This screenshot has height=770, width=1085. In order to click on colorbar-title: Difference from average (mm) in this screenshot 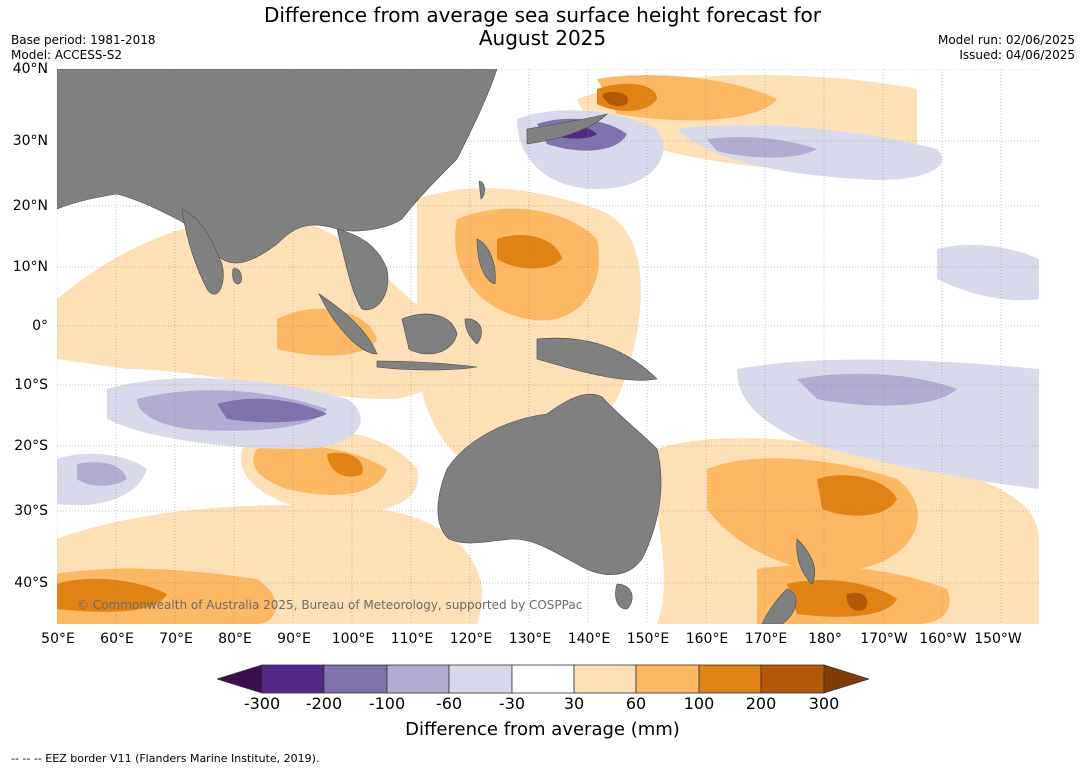, I will do `click(542, 729)`.